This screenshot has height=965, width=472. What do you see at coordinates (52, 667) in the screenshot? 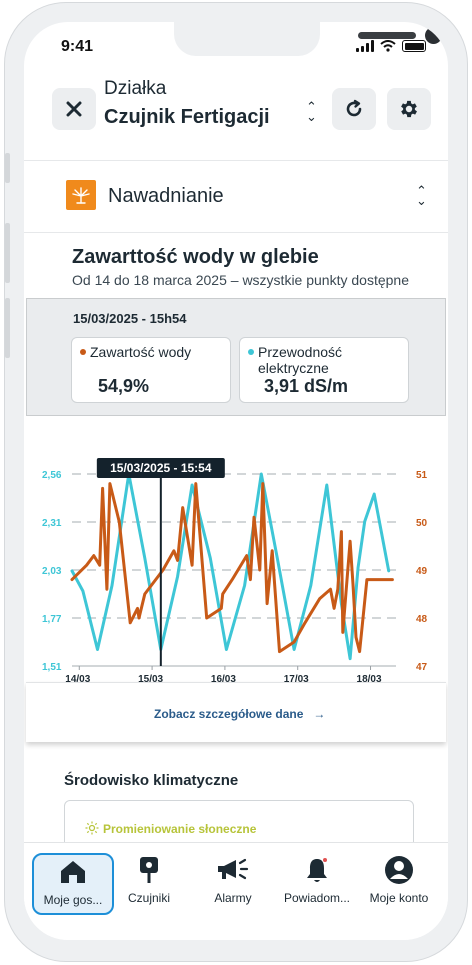
I see `y-left-tick-label: 1,51` at bounding box center [52, 667].